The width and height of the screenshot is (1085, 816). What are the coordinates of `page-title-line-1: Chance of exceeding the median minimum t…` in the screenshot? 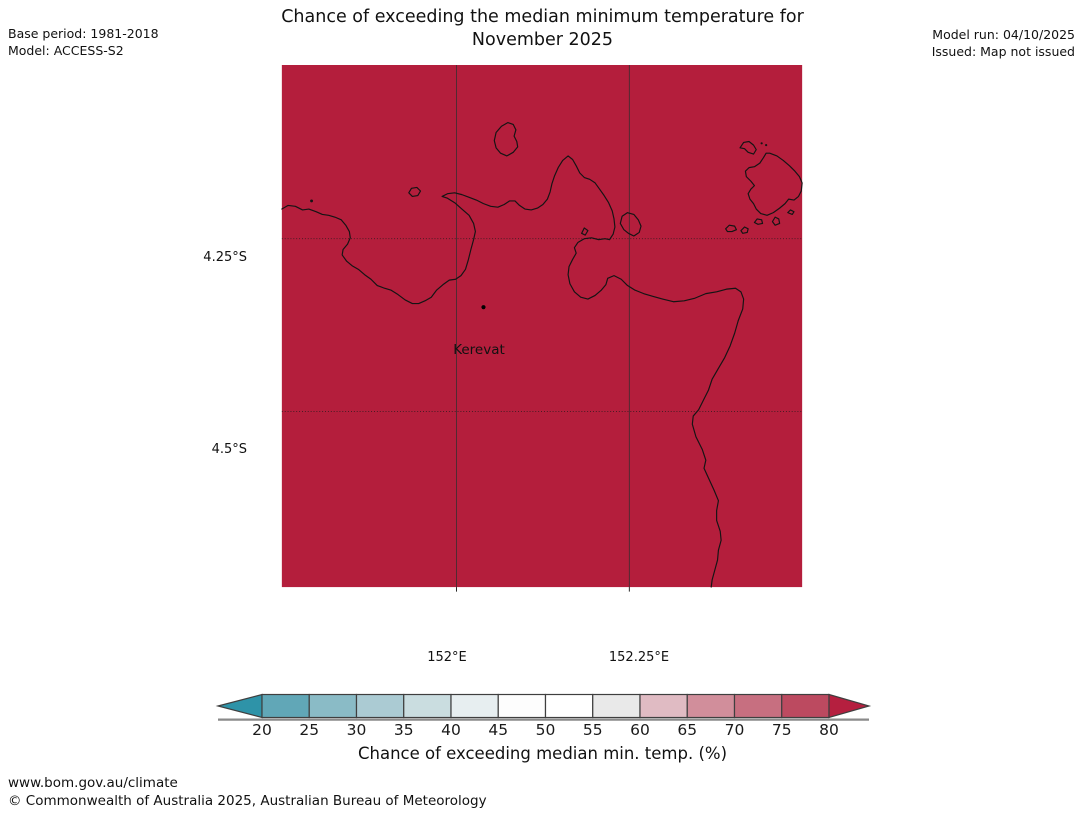 It's located at (542, 17).